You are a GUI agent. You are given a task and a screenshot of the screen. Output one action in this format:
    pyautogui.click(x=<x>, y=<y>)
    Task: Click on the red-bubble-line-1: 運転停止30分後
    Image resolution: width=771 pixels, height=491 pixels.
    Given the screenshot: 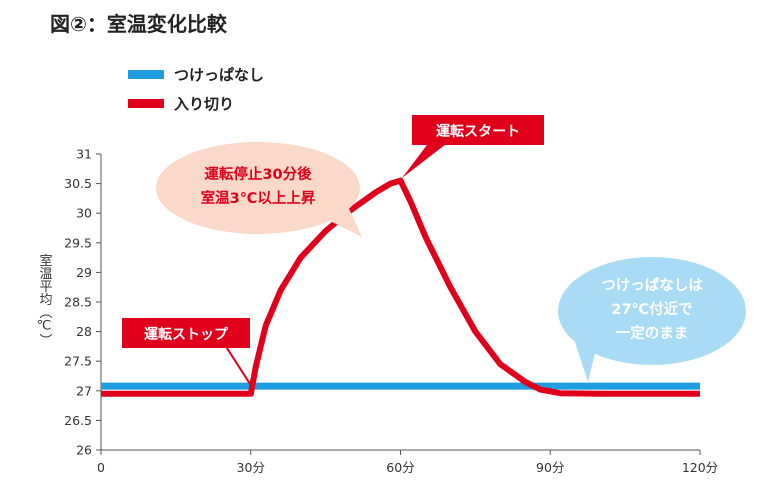 What is the action you would take?
    pyautogui.click(x=258, y=174)
    